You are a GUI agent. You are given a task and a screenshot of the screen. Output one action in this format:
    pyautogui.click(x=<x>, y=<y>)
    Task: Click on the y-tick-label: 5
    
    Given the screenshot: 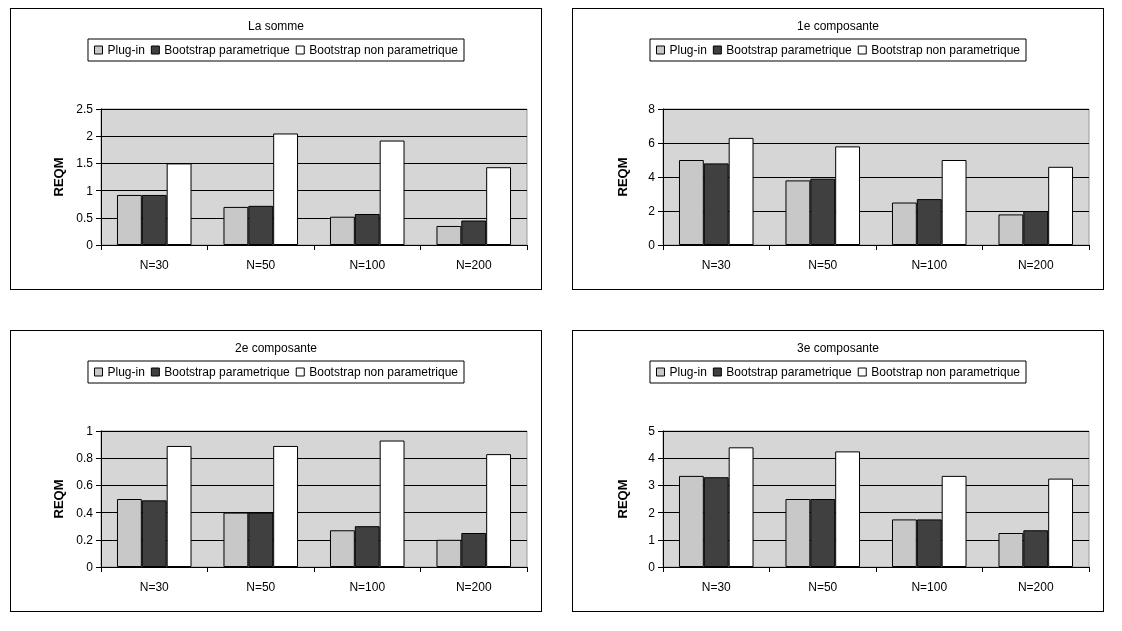 What is the action you would take?
    pyautogui.click(x=652, y=431)
    